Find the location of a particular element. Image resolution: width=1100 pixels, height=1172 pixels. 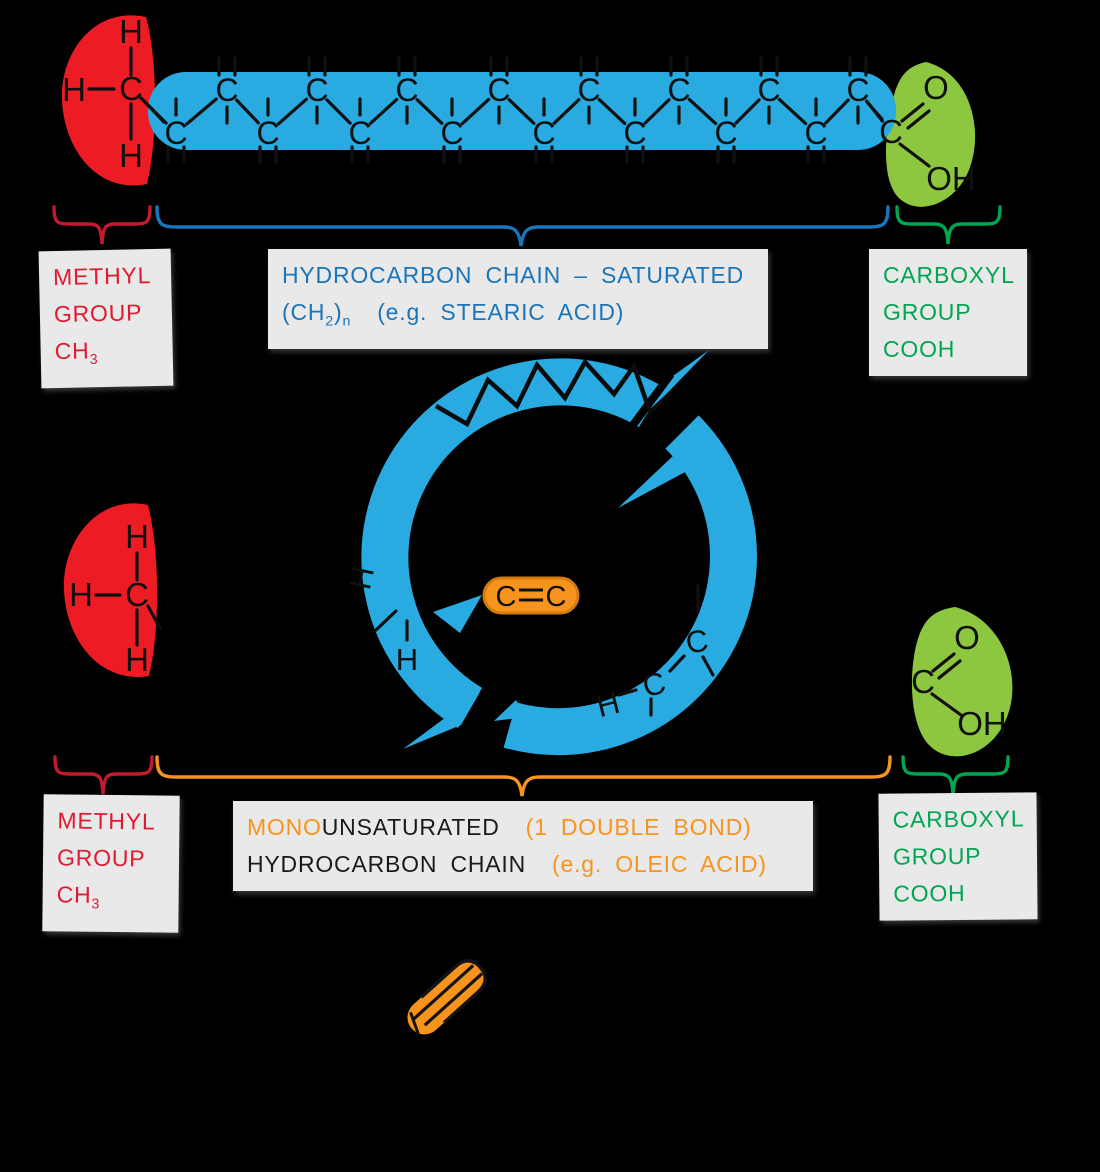

methyl-label-top: METHYL GROUP CH3 is located at coordinates (106, 318).